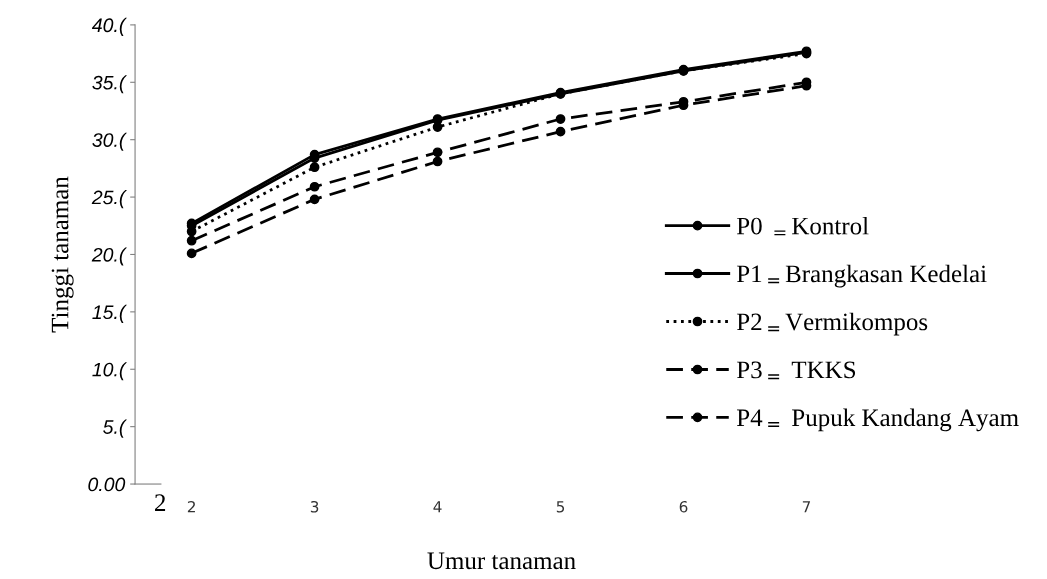  What do you see at coordinates (802, 226) in the screenshot?
I see `legend-label: P0 $_{=}$Kontrol` at bounding box center [802, 226].